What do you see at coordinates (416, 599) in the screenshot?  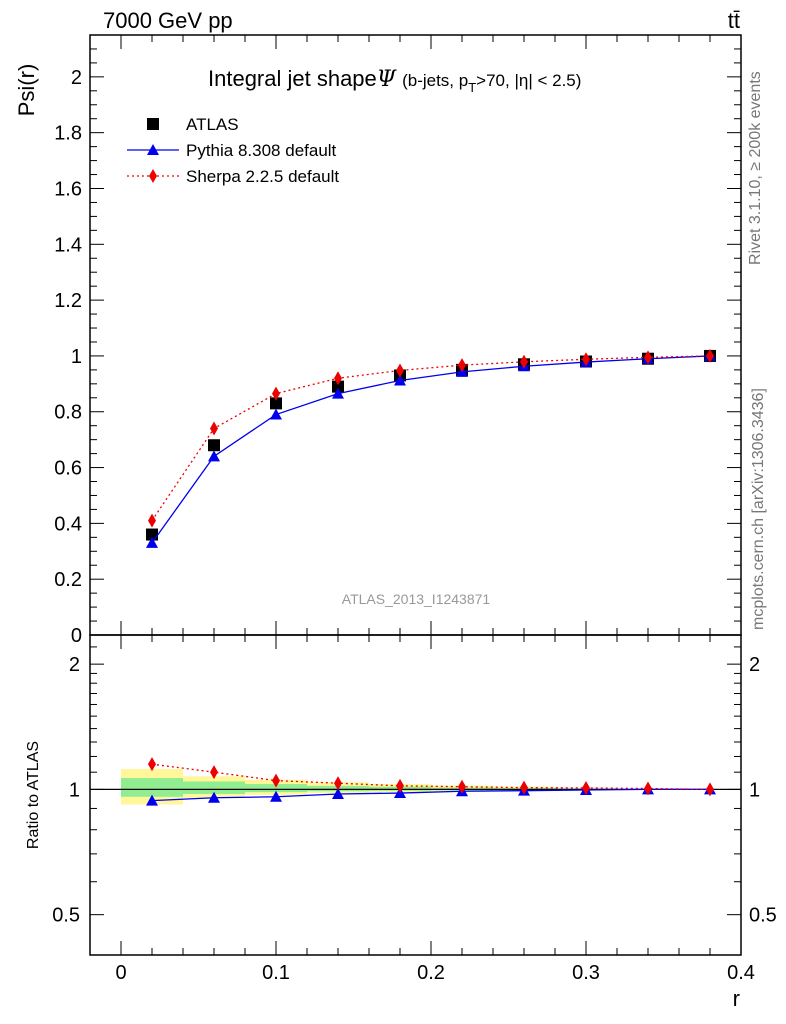 I see `analysis-watermark: ATLAS_2013_I1243871` at bounding box center [416, 599].